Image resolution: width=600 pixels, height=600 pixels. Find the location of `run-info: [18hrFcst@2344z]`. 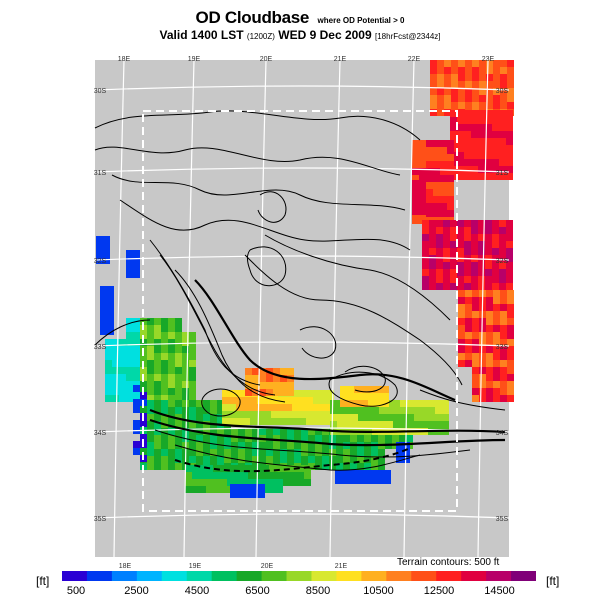

run-info: [18hrFcst@2344z] is located at coordinates (408, 36).